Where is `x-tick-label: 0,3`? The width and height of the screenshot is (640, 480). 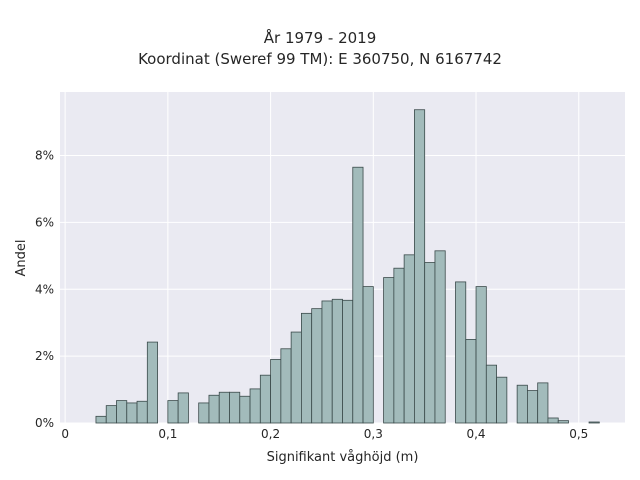
x-tick-label: 0,3 is located at coordinates (373, 434).